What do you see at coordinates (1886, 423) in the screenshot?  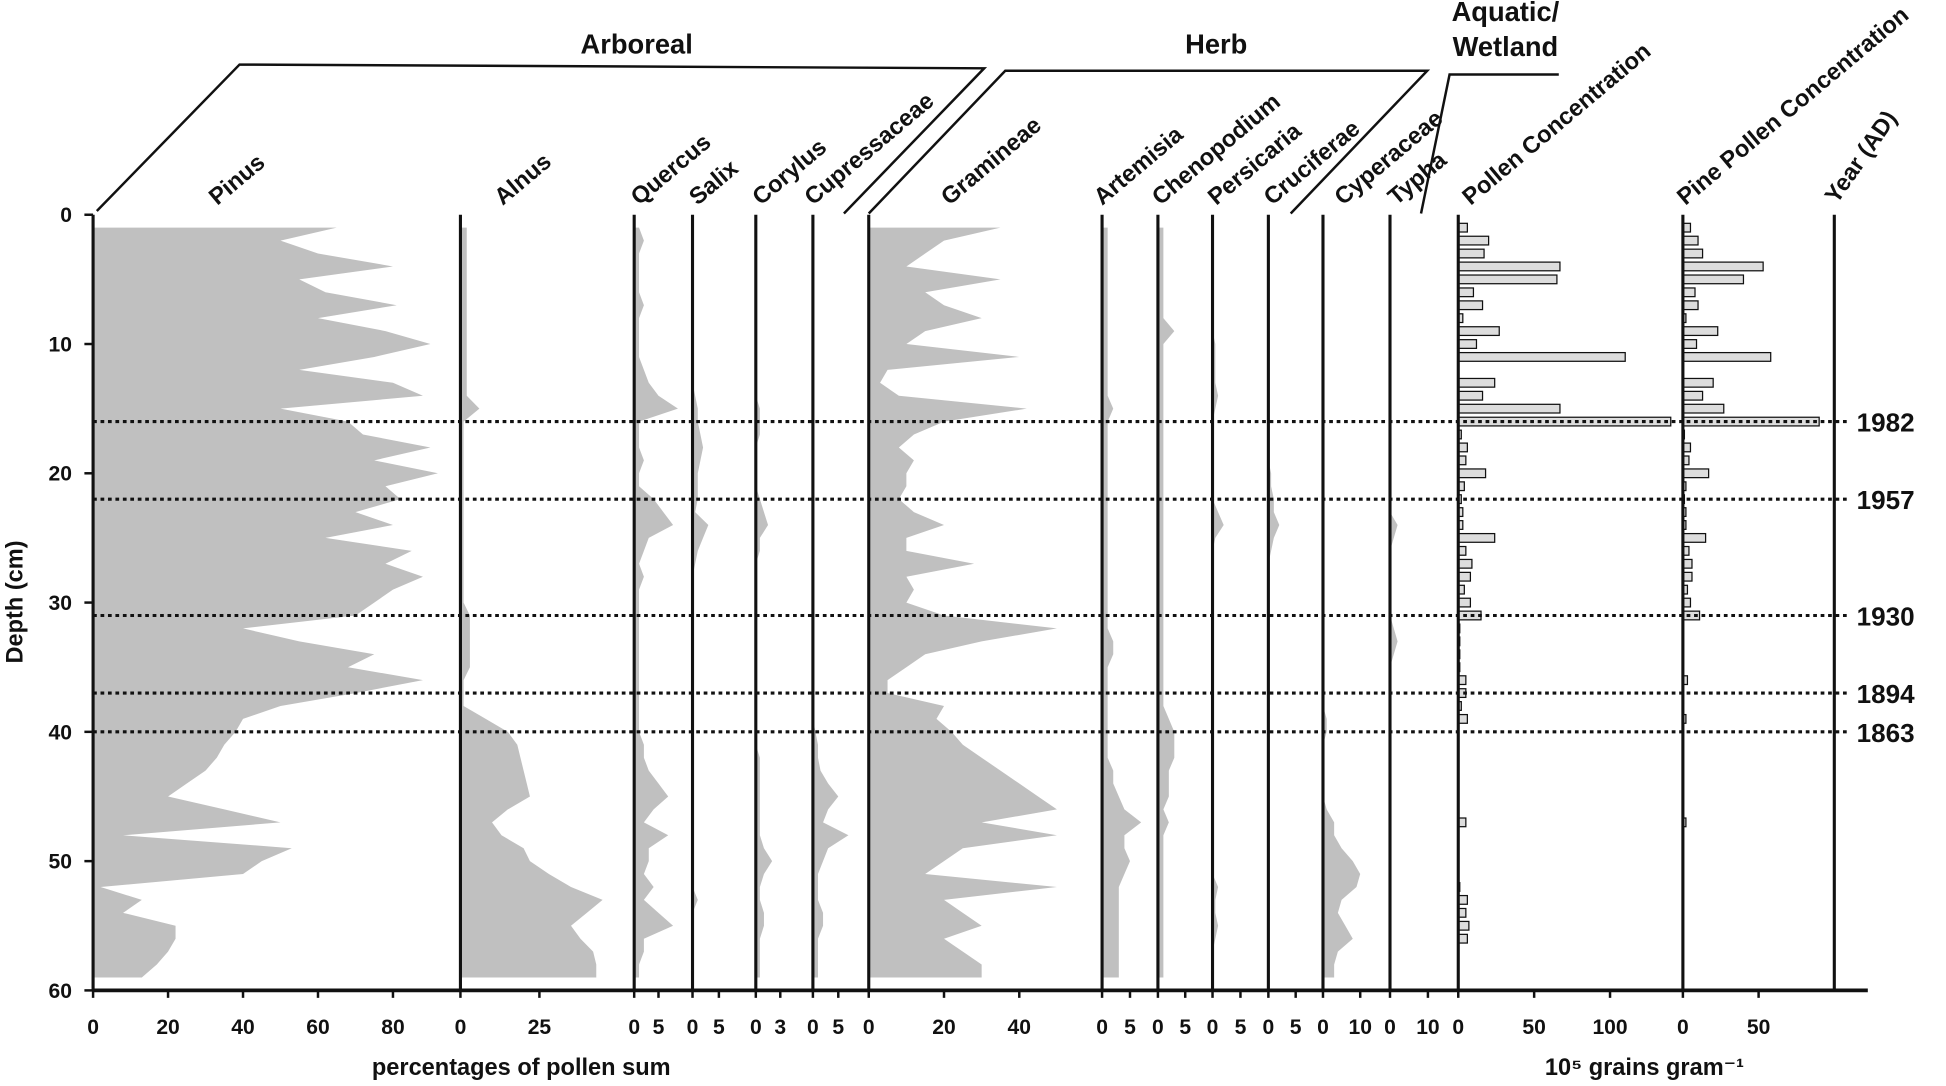 I see `event-year: 1982` at bounding box center [1886, 423].